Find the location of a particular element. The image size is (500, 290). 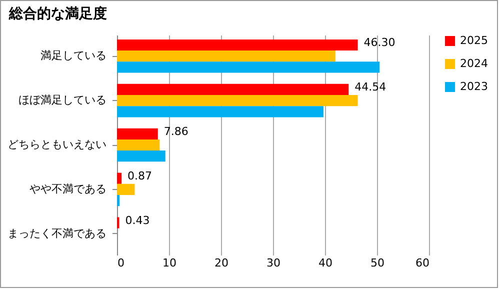

y-tick-label: やや不満である is located at coordinates (68, 189).